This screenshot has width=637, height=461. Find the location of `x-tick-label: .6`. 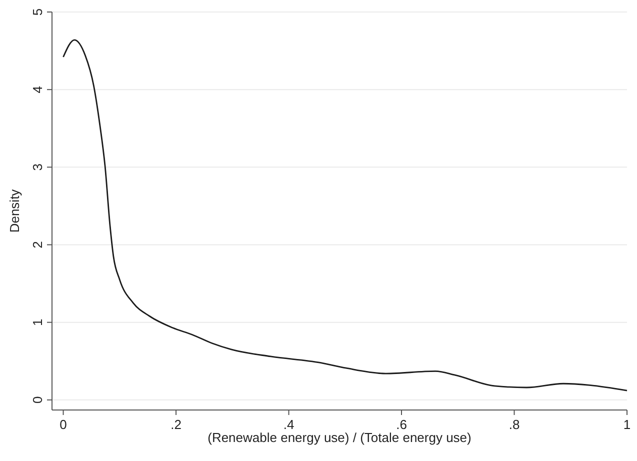

x-tick-label: .6 is located at coordinates (401, 424).